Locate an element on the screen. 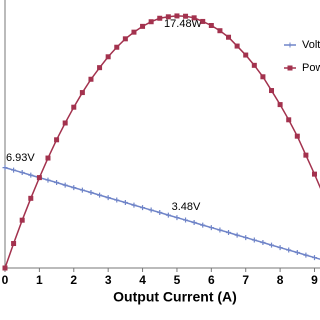  x-tick-label: 2 is located at coordinates (73, 280).